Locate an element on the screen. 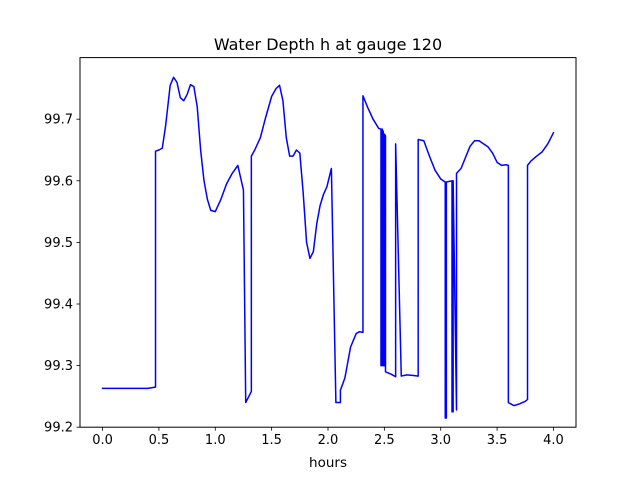 Image resolution: width=640 pixels, height=480 pixels. y-tick-label: 99.4 is located at coordinates (58, 305).